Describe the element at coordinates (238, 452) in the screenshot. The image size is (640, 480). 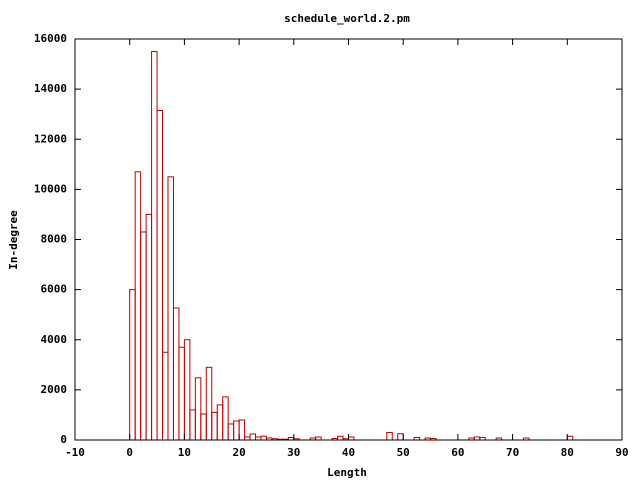
I see `x-tick-label: 20` at that location.